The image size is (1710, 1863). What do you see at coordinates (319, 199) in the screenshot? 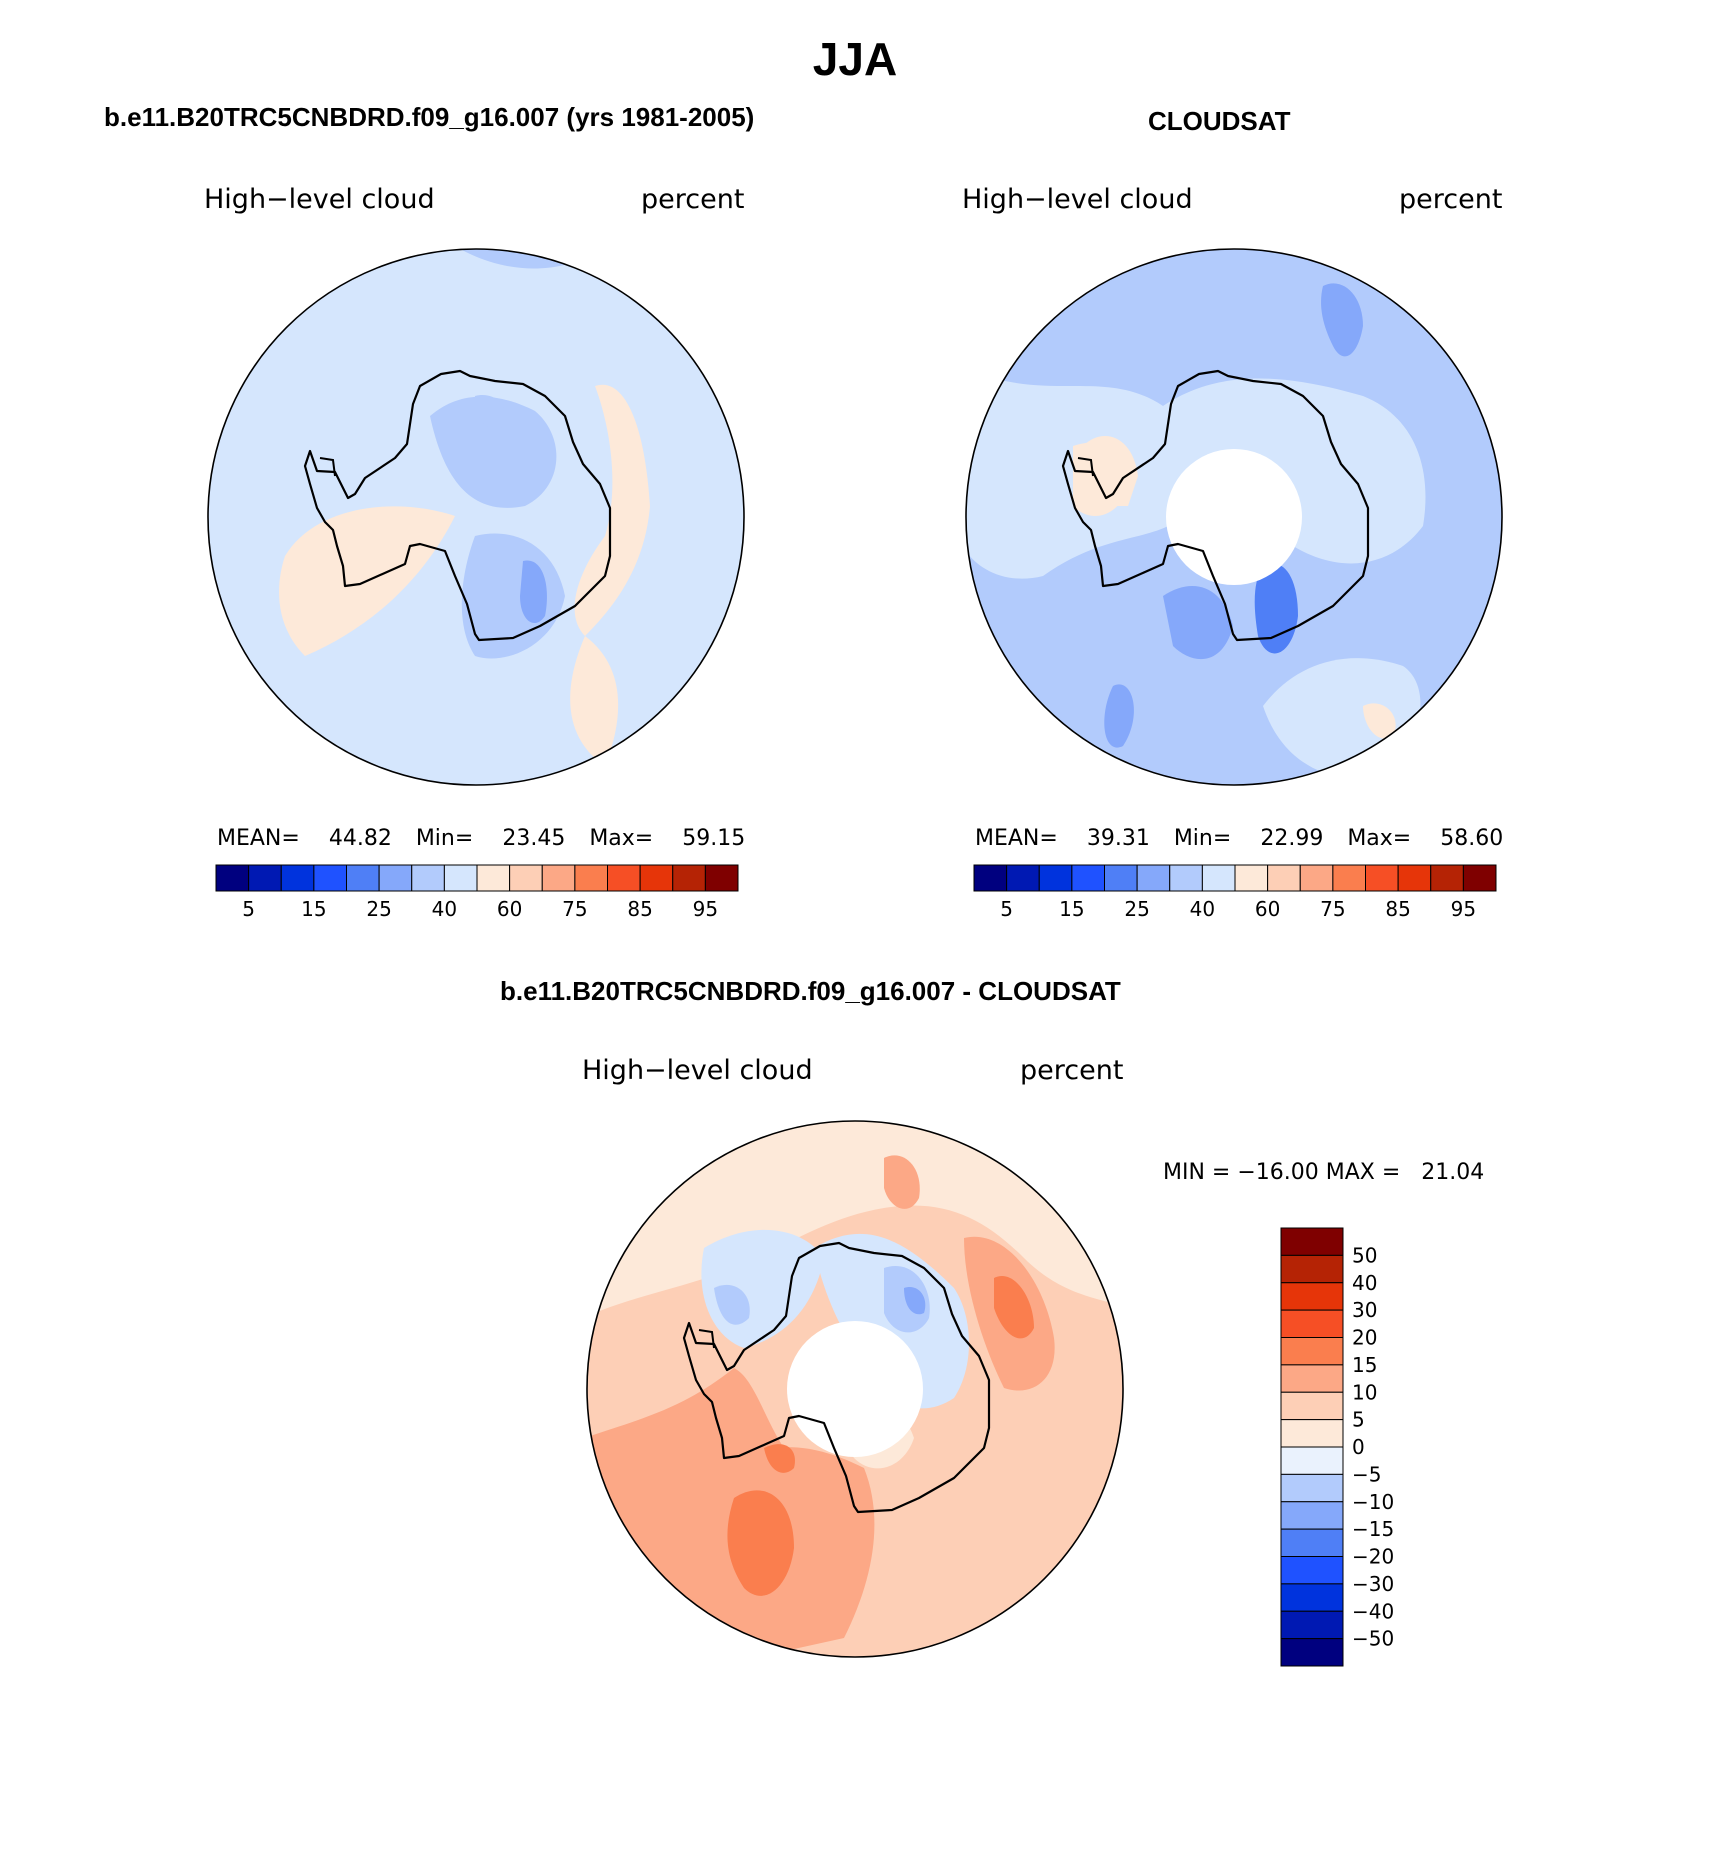
I see `model-variable-label: High−level cloud` at bounding box center [319, 199].